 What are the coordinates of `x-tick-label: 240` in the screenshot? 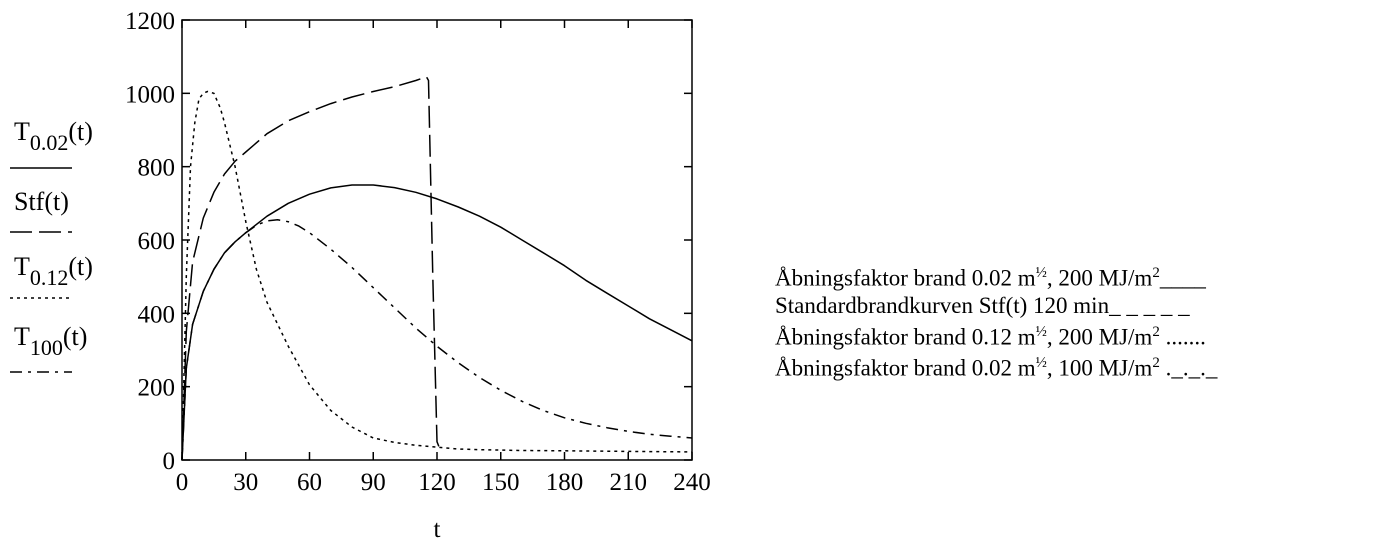 It's located at (692, 482).